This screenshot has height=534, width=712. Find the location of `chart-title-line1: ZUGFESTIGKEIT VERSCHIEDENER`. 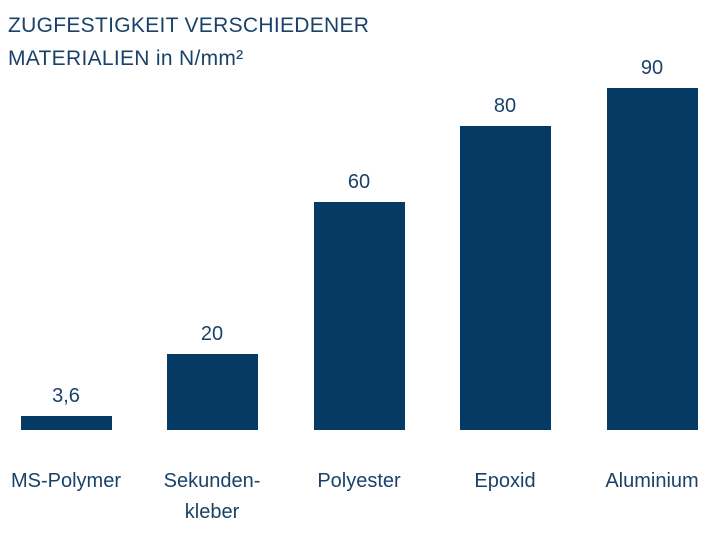

chart-title-line1: ZUGFESTIGKEIT VERSCHIEDENER is located at coordinates (189, 25).